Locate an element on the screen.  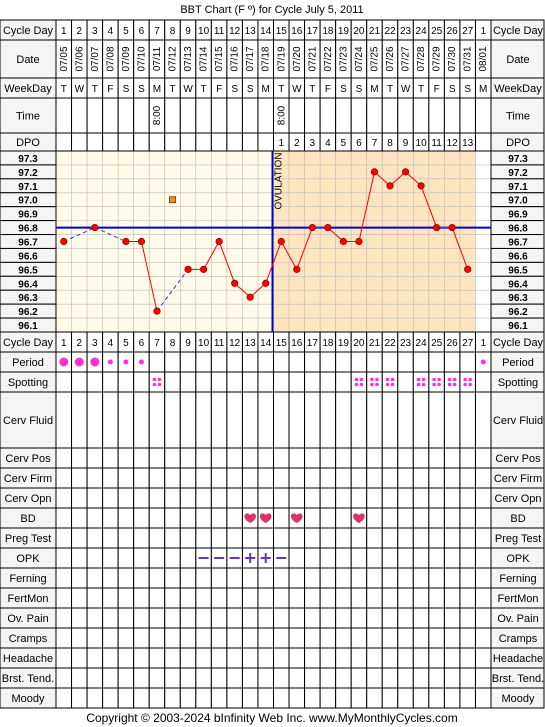
header-value: 07/07 is located at coordinates (95, 58).